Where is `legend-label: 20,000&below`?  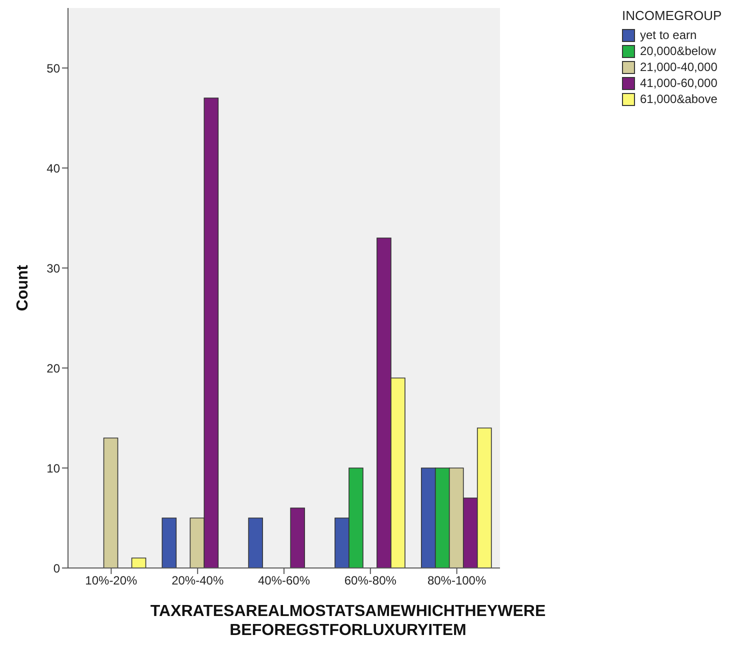 legend-label: 20,000&below is located at coordinates (678, 51).